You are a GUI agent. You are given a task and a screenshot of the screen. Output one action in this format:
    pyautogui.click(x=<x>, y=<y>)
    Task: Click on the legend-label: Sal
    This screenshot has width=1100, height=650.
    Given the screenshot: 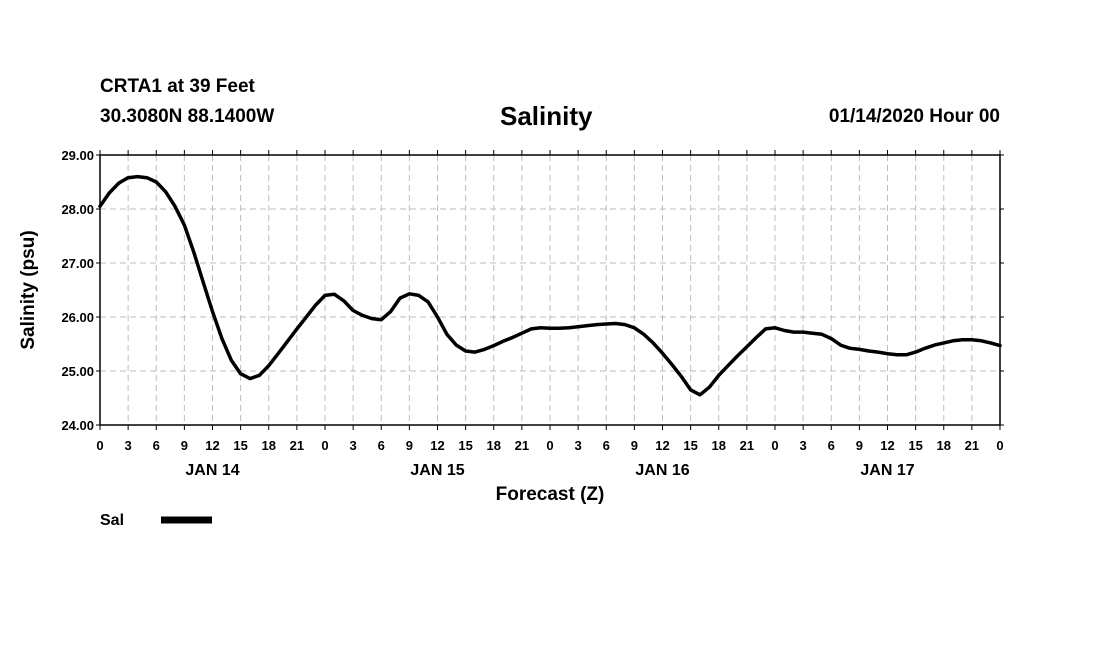 What is the action you would take?
    pyautogui.click(x=112, y=520)
    